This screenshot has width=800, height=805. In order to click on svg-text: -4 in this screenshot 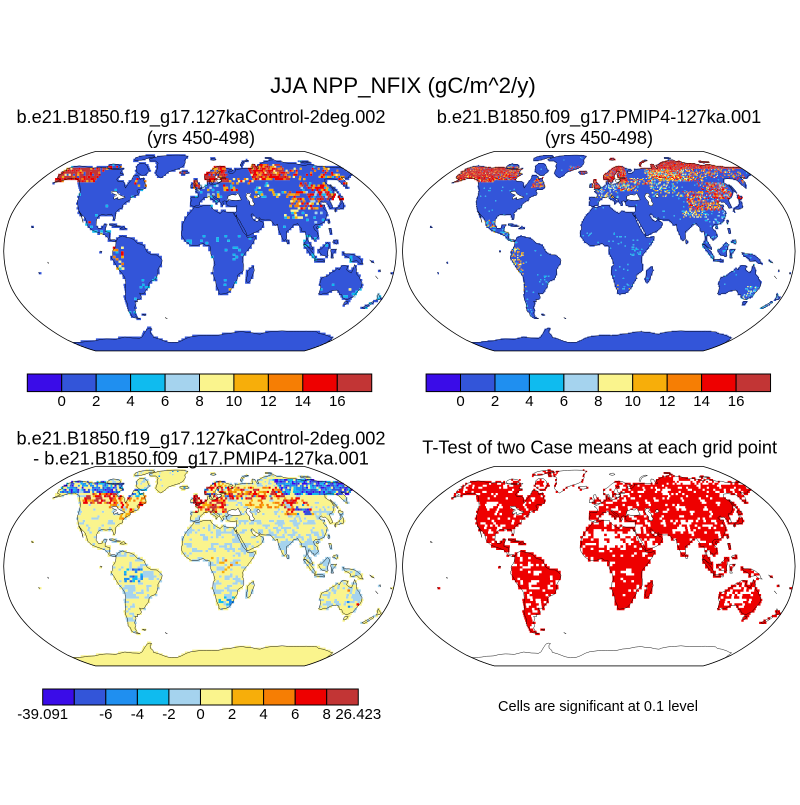, I will do `click(137, 714)`.